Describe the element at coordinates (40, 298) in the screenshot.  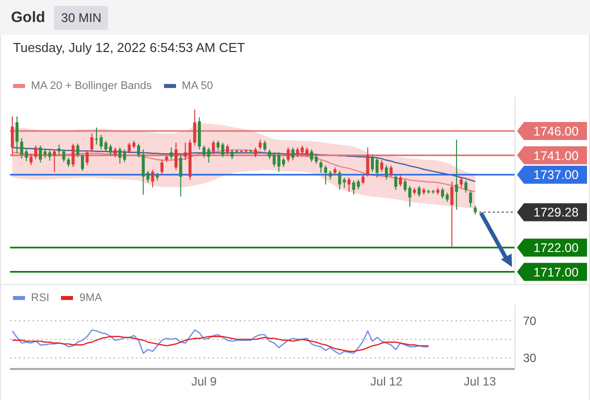
I see `legend-label: RSI` at that location.